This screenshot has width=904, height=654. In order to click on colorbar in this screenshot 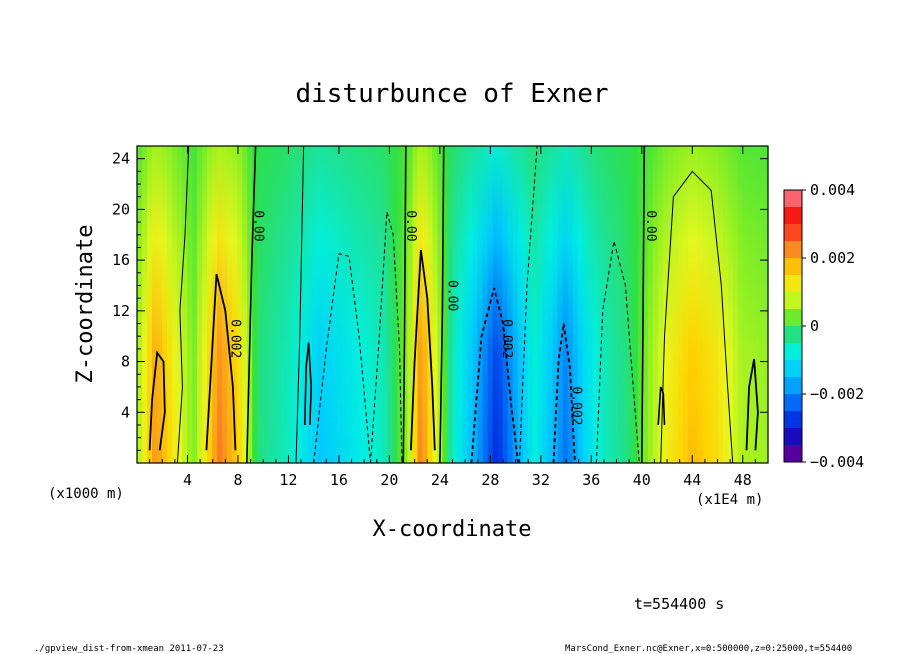, I will do `click(793, 326)`.